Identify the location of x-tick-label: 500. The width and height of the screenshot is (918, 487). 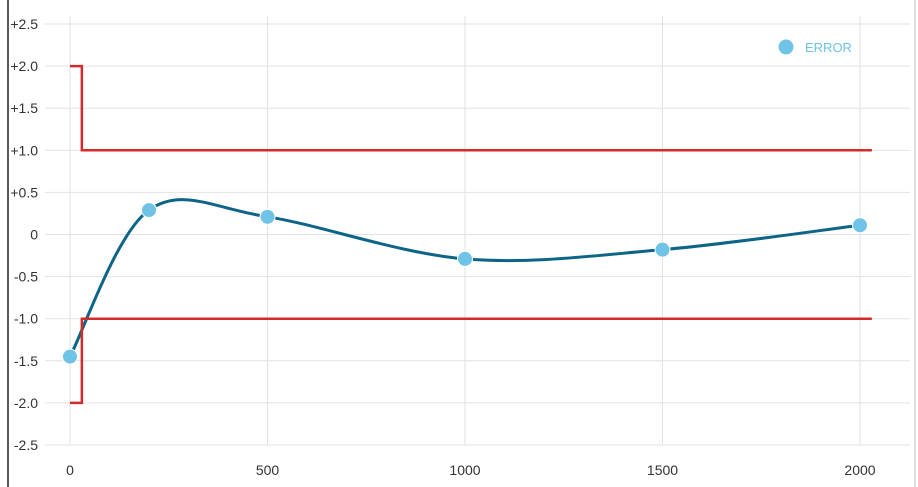
(268, 470).